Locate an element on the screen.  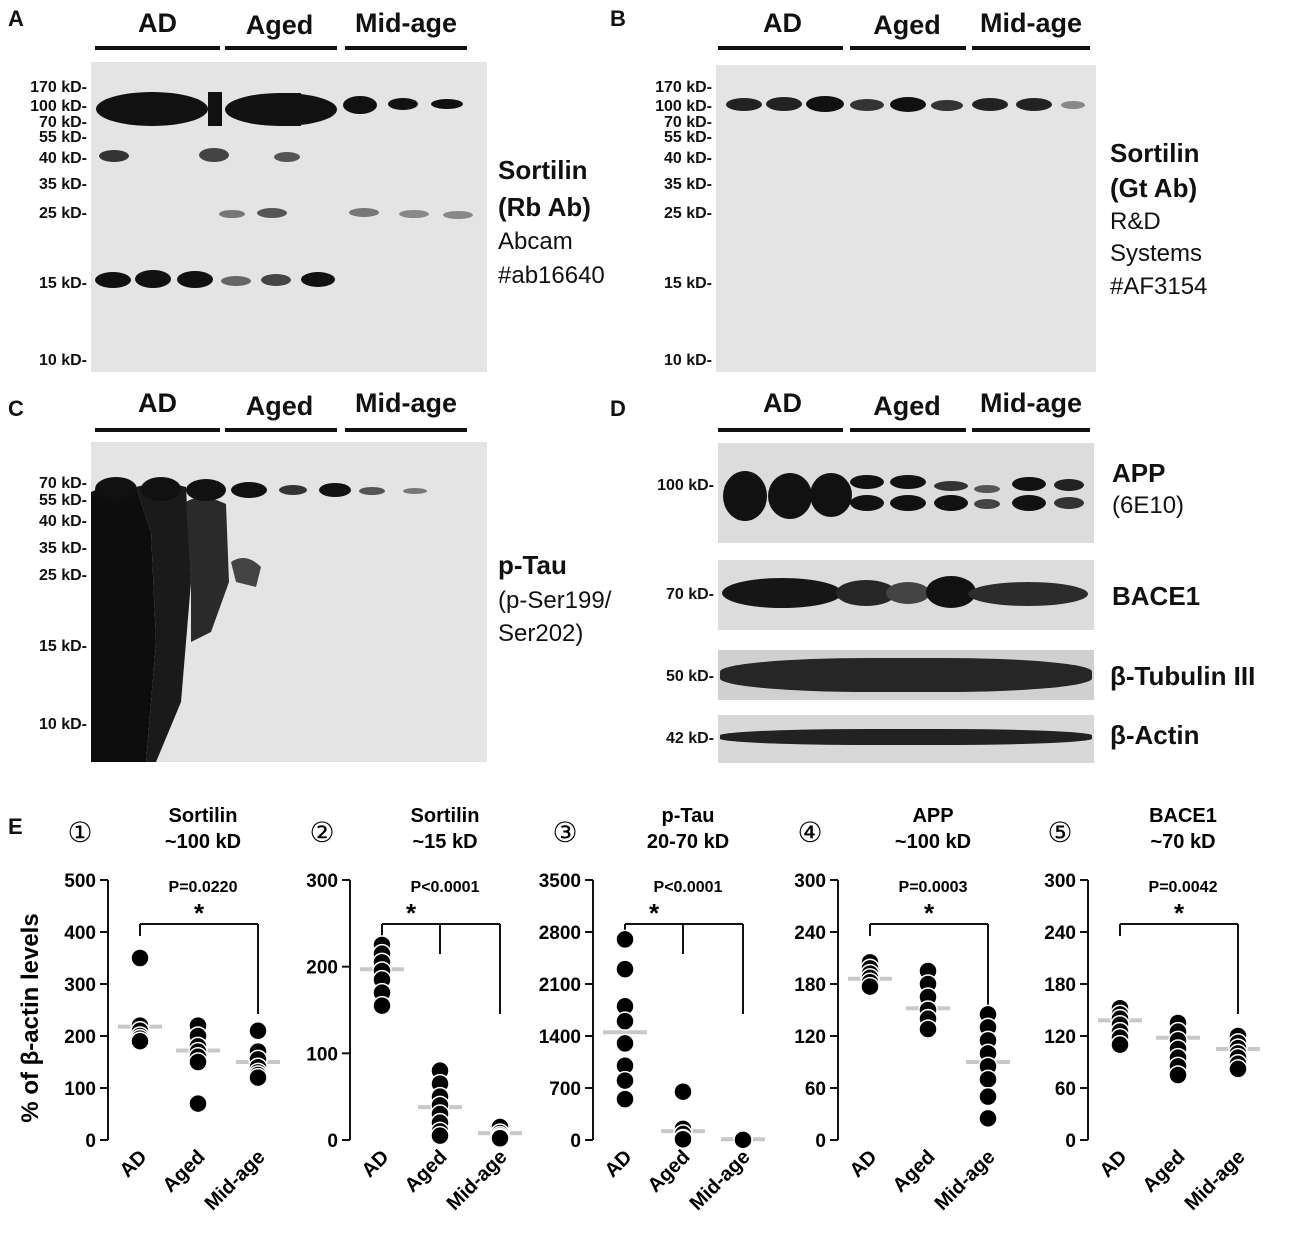
label-a-line1: Sortilin is located at coordinates (543, 170).